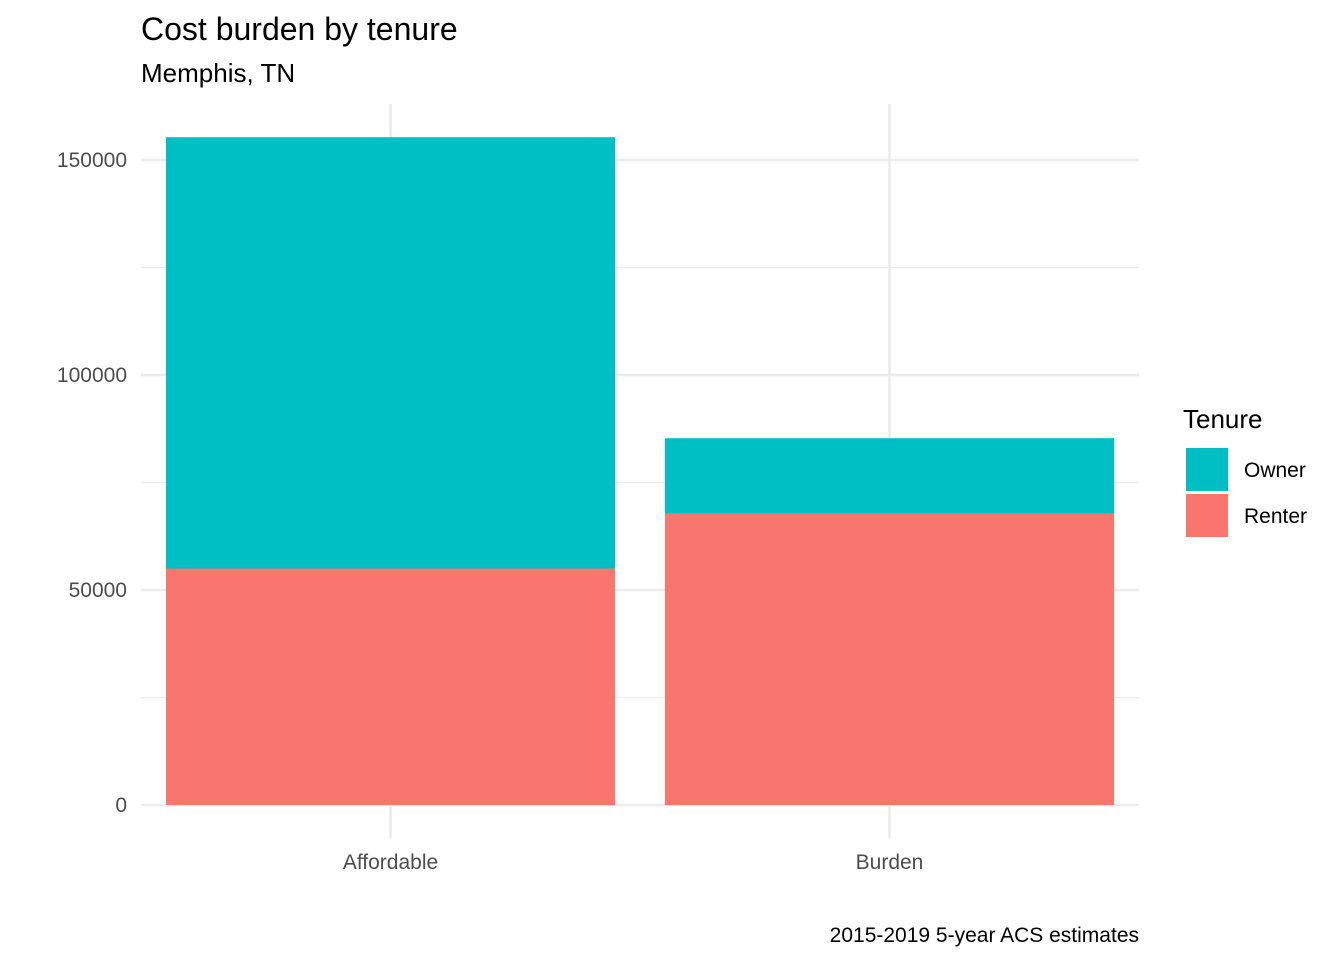 This screenshot has height=960, width=1344. Describe the element at coordinates (98, 590) in the screenshot. I see `y-tick-label: 50000` at that location.